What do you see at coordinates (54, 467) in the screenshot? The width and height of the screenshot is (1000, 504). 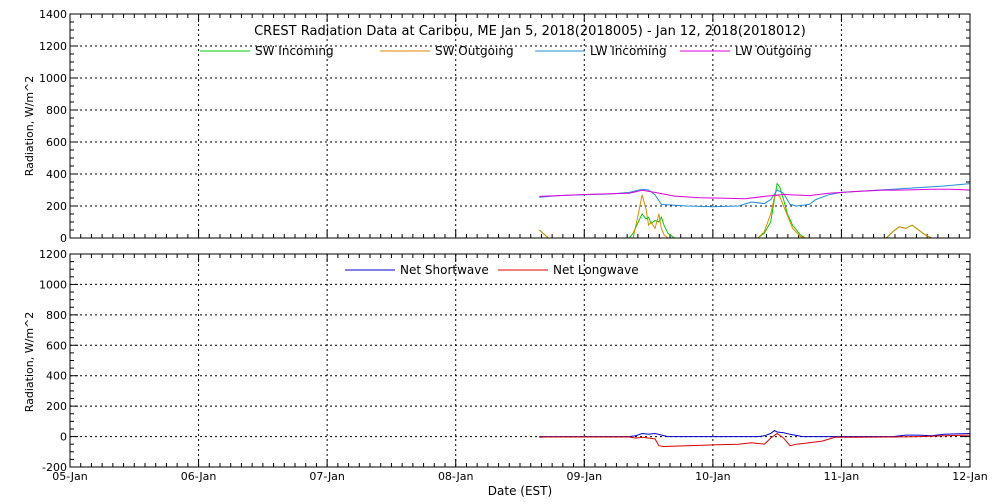 I see `y-tick-label: -200` at bounding box center [54, 467].